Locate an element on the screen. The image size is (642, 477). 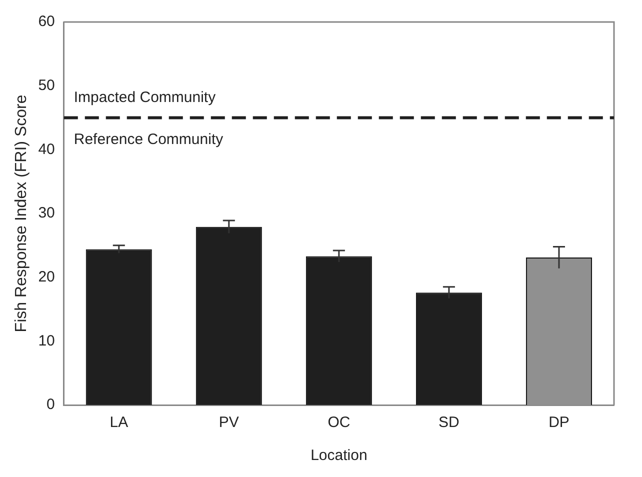
x-tick-label: OC is located at coordinates (339, 423).